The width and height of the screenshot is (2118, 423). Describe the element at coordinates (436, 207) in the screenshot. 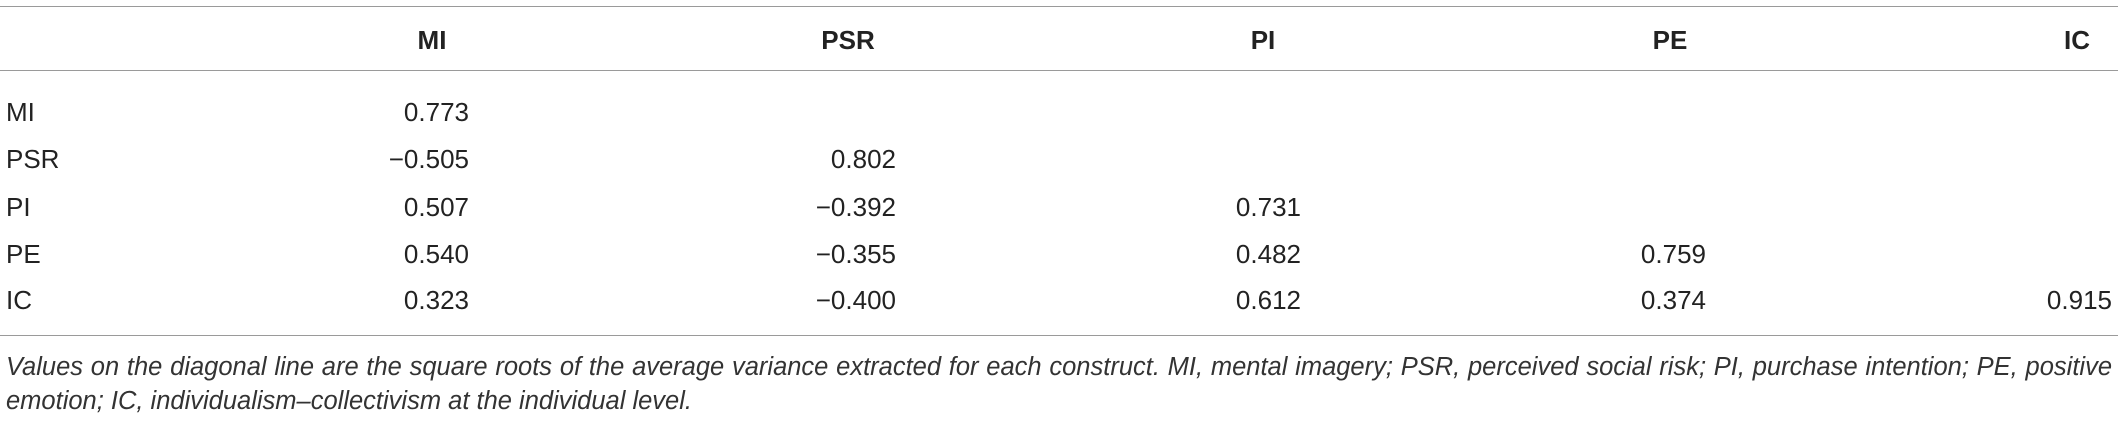

I see `cell-value: 0.507` at that location.